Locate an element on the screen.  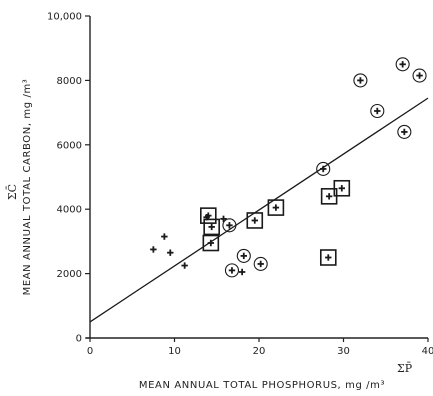
x-ticks: 0 10 20 30 40 is located at coordinates (260, 347).